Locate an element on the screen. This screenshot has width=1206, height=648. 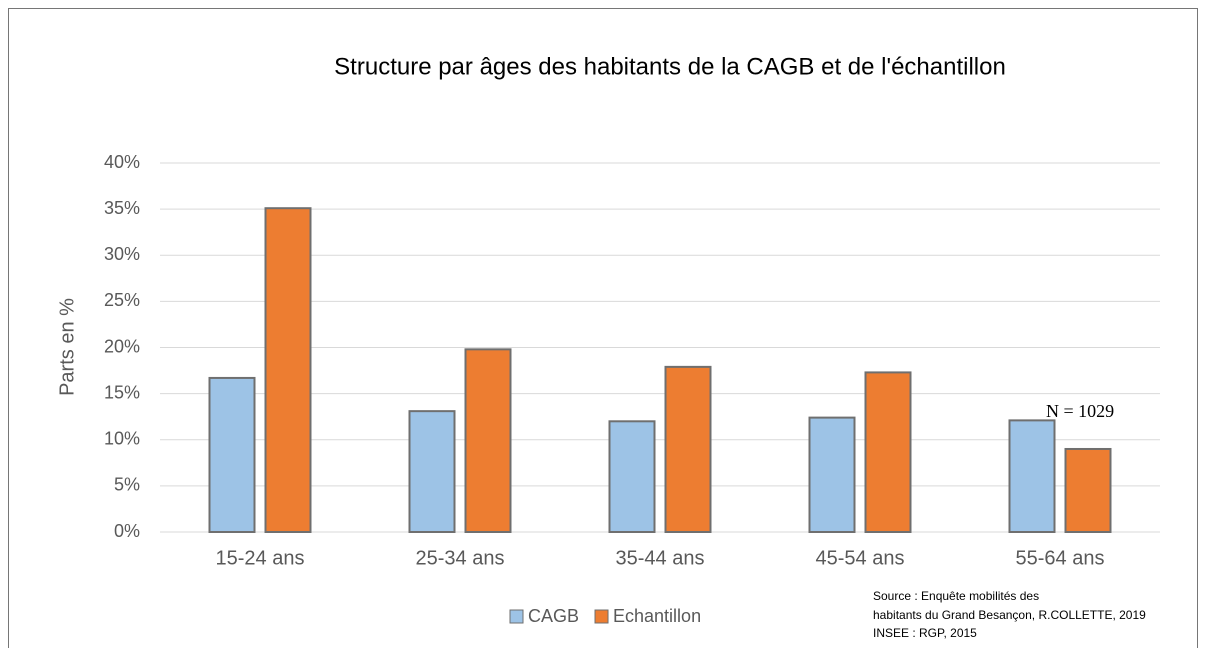
x-tick-label: 15-24 ans is located at coordinates (260, 558).